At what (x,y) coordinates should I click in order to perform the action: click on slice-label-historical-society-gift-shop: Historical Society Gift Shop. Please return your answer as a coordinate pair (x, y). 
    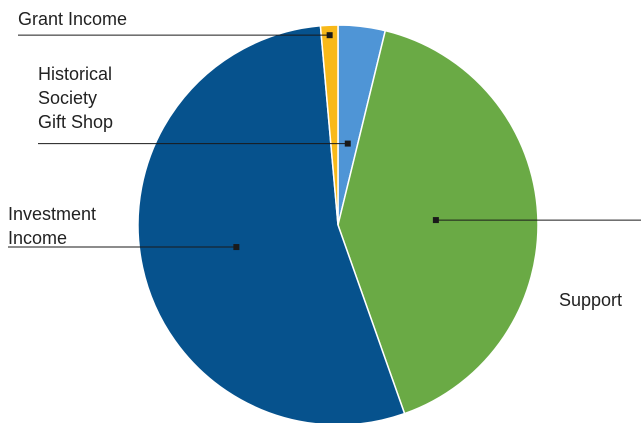
    Looking at the image, I should click on (75, 98).